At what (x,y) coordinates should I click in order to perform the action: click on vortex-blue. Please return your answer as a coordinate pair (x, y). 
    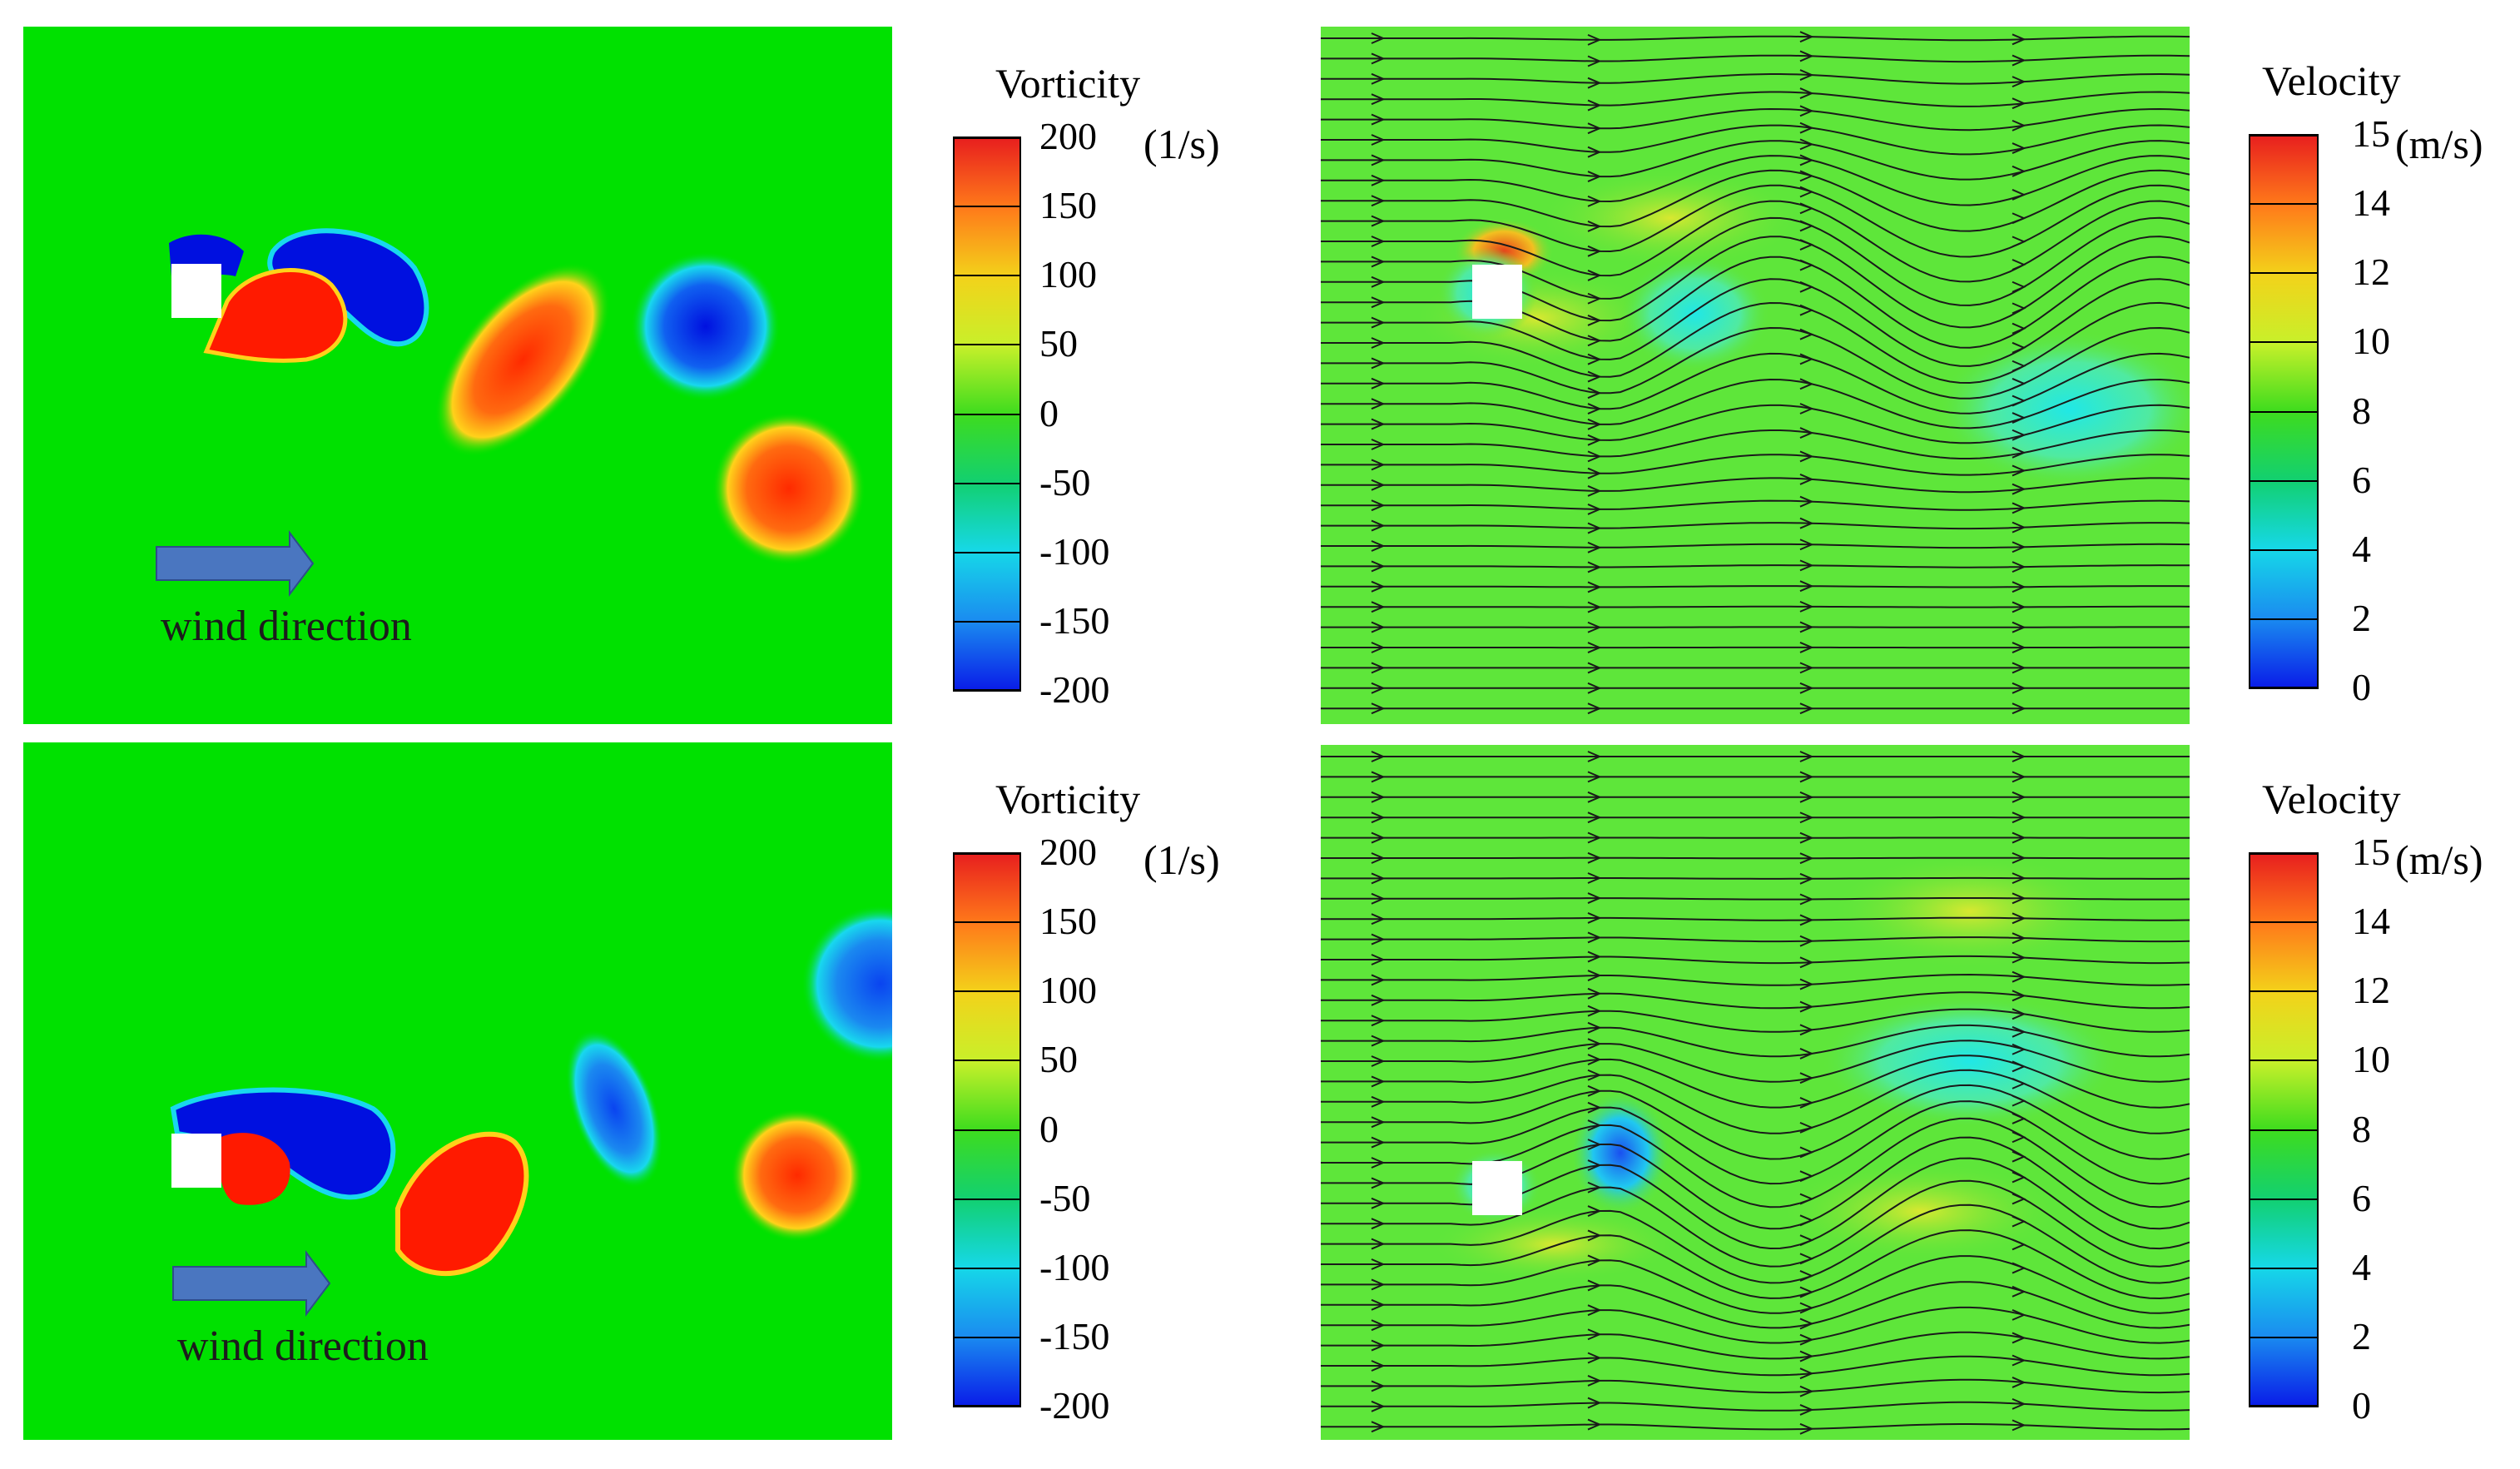
    Looking at the image, I should click on (846, 984).